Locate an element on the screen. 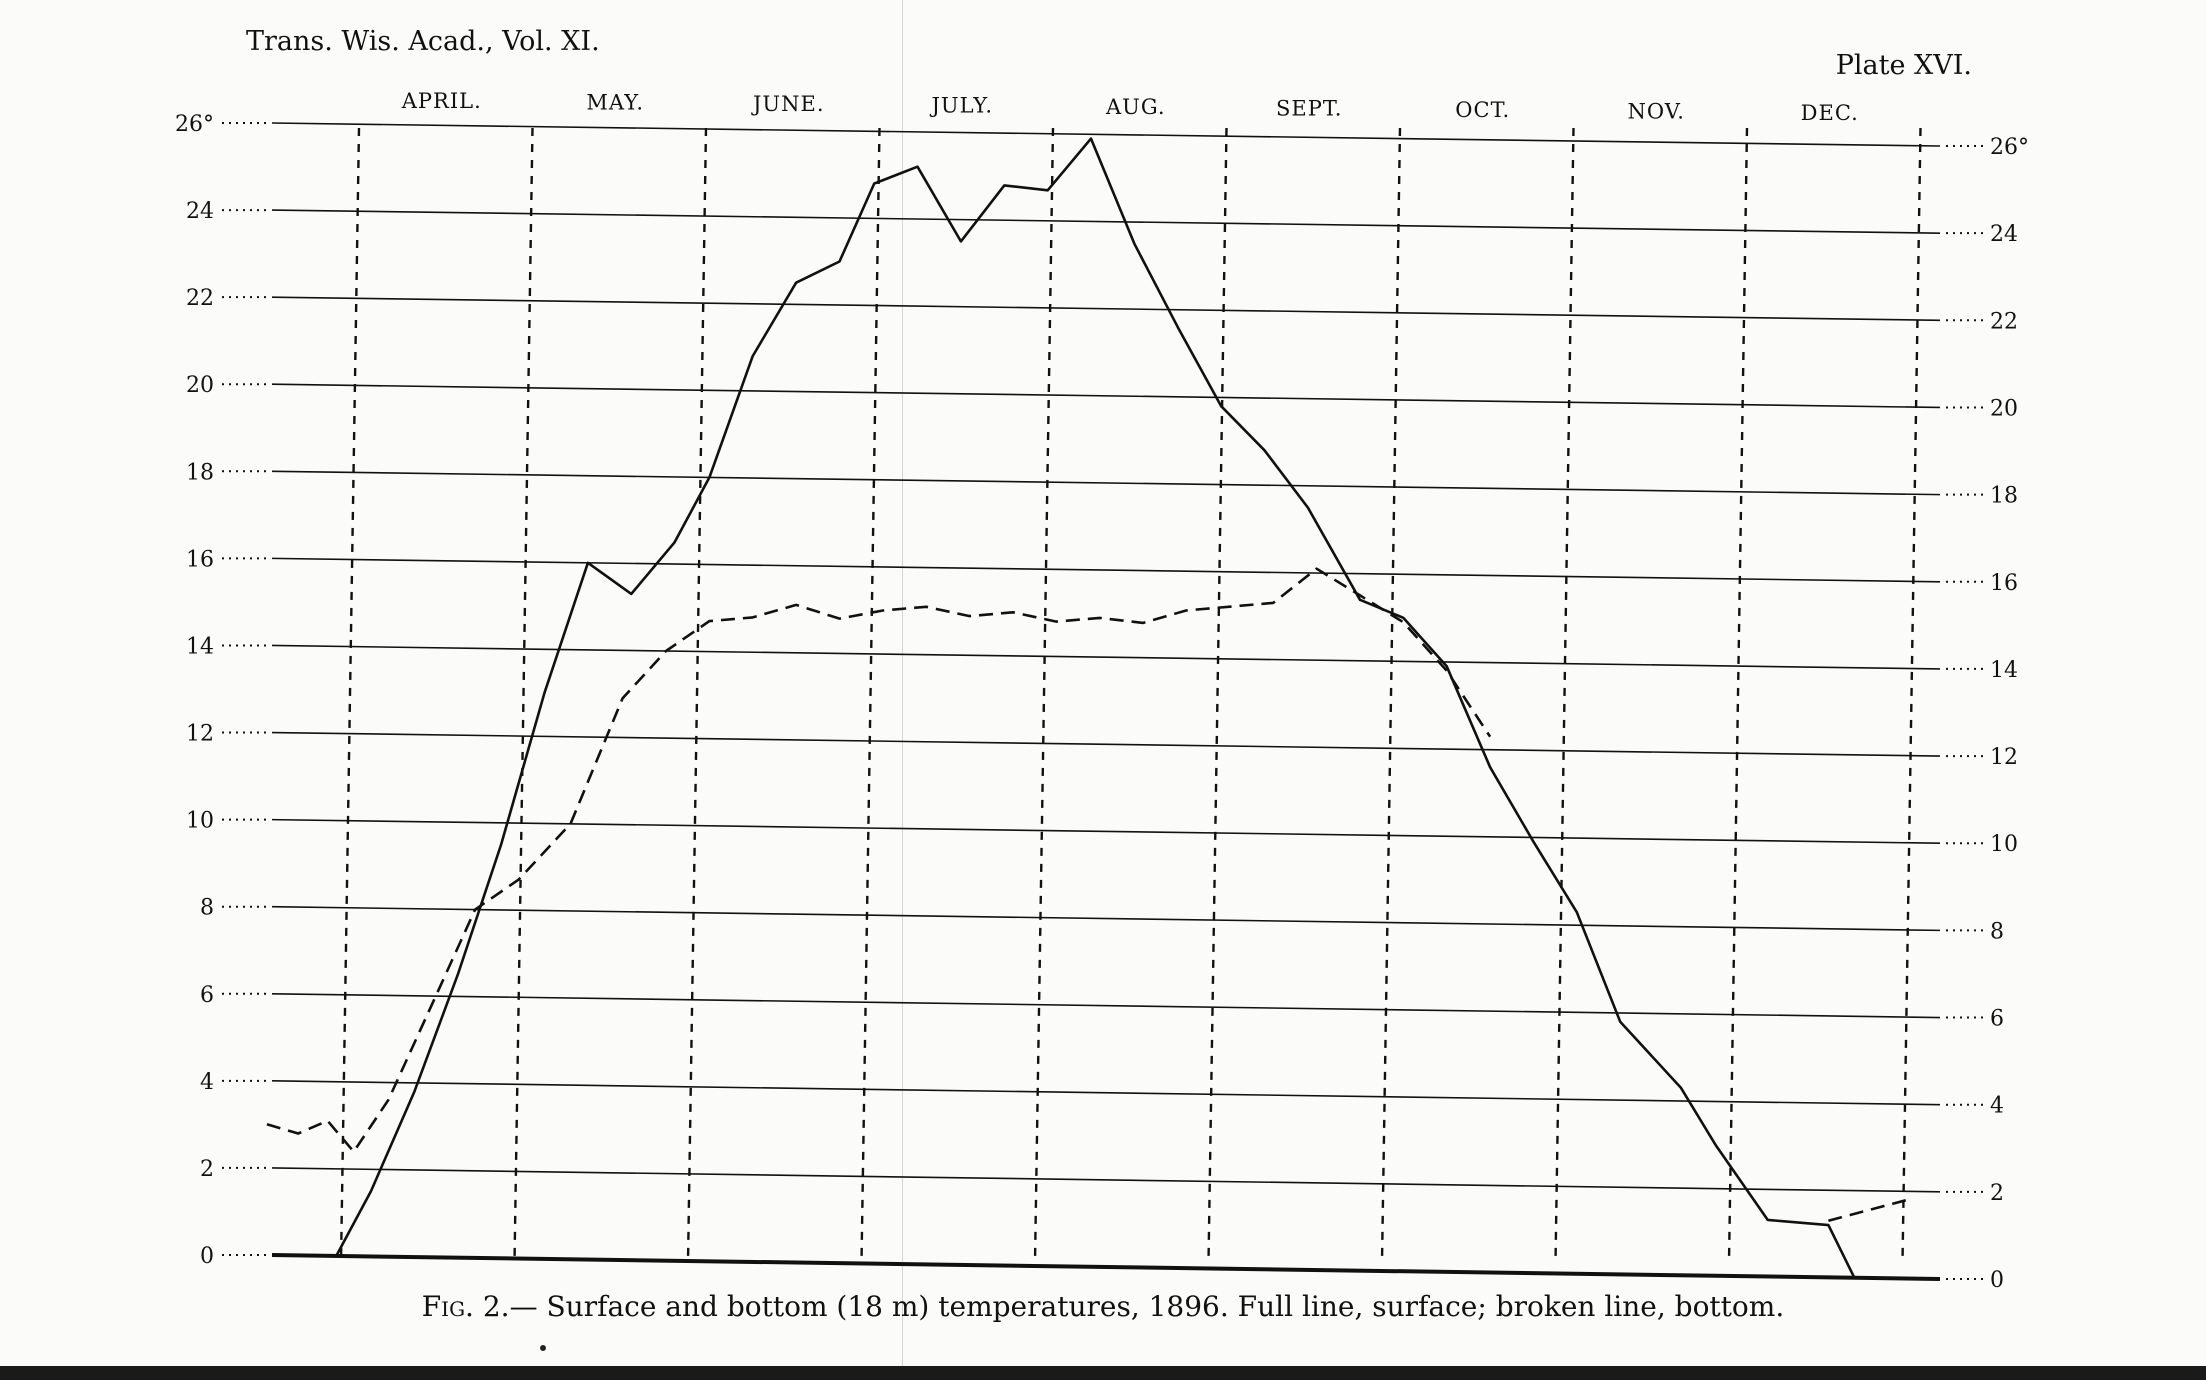 This screenshot has width=2206, height=1380. y-tick-label-left: 18 is located at coordinates (200, 472).